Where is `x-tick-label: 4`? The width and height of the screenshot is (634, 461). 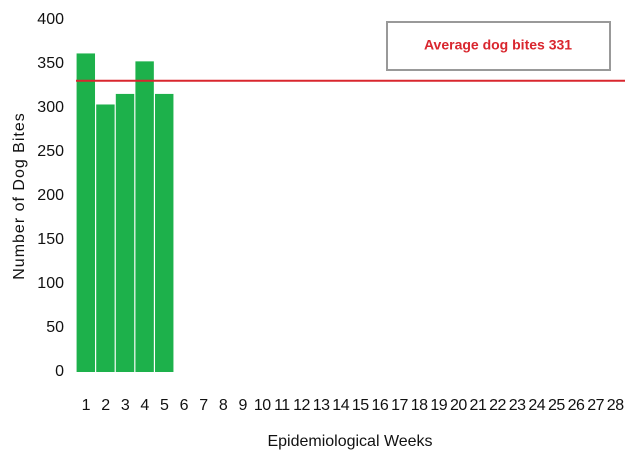
x-tick-label: 4 is located at coordinates (144, 405).